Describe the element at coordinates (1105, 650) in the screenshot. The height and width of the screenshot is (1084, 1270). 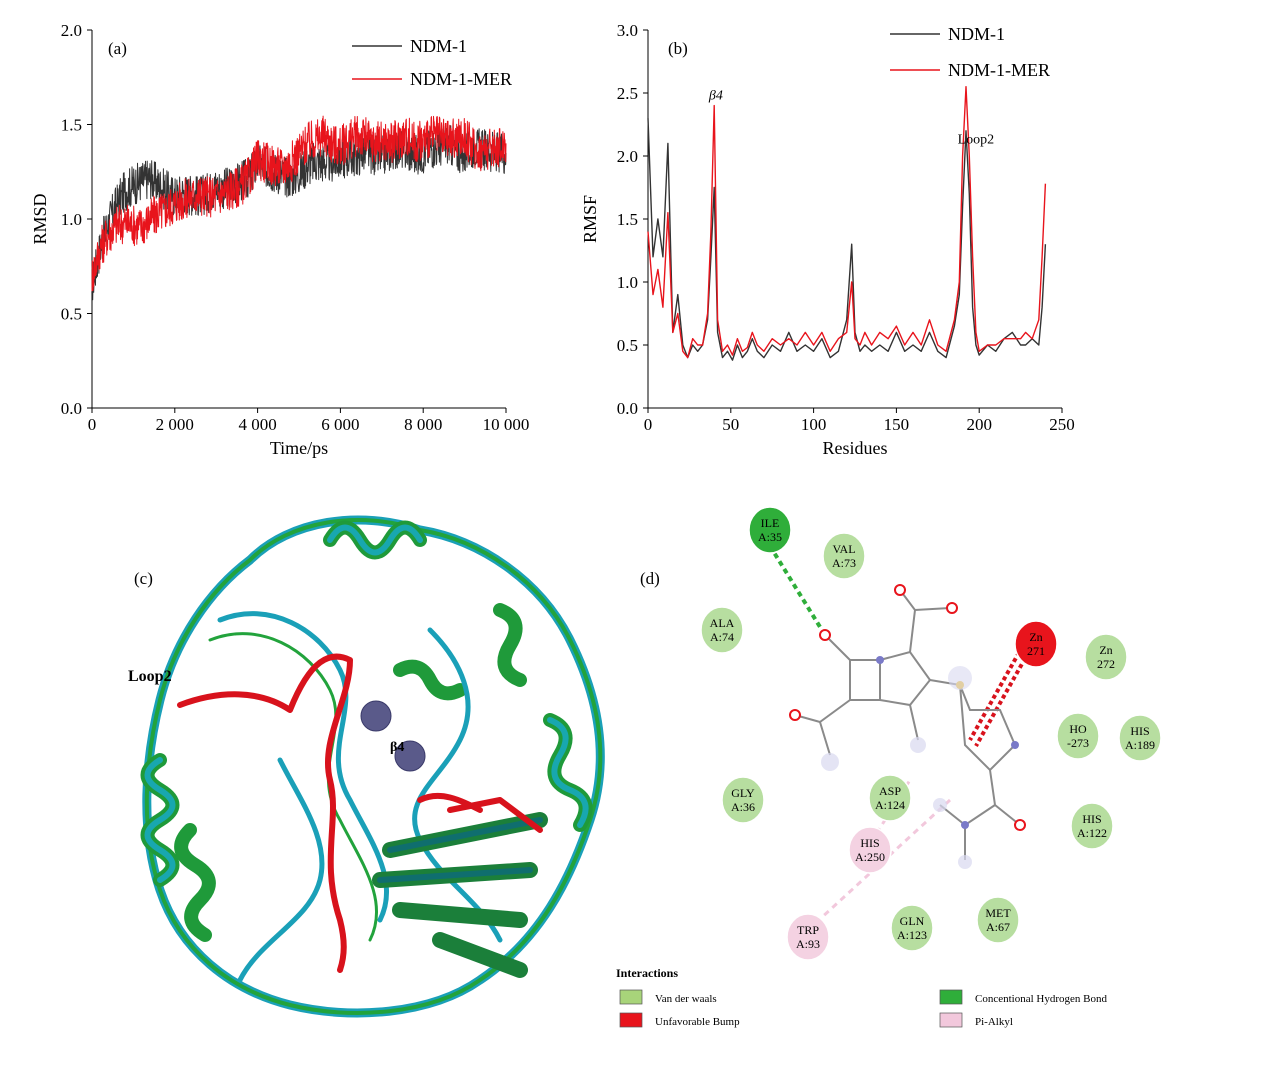
I see `residue-name: Zn` at that location.